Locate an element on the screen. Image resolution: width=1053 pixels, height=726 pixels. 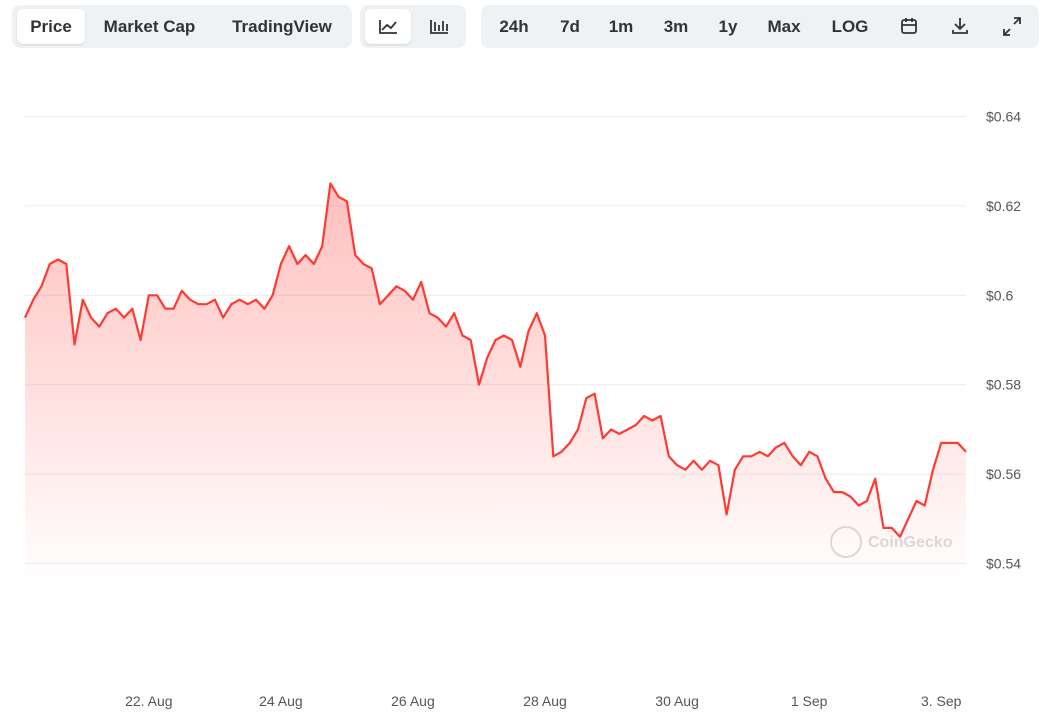
view-tabs: Price Market Cap TradingView is located at coordinates (182, 26).